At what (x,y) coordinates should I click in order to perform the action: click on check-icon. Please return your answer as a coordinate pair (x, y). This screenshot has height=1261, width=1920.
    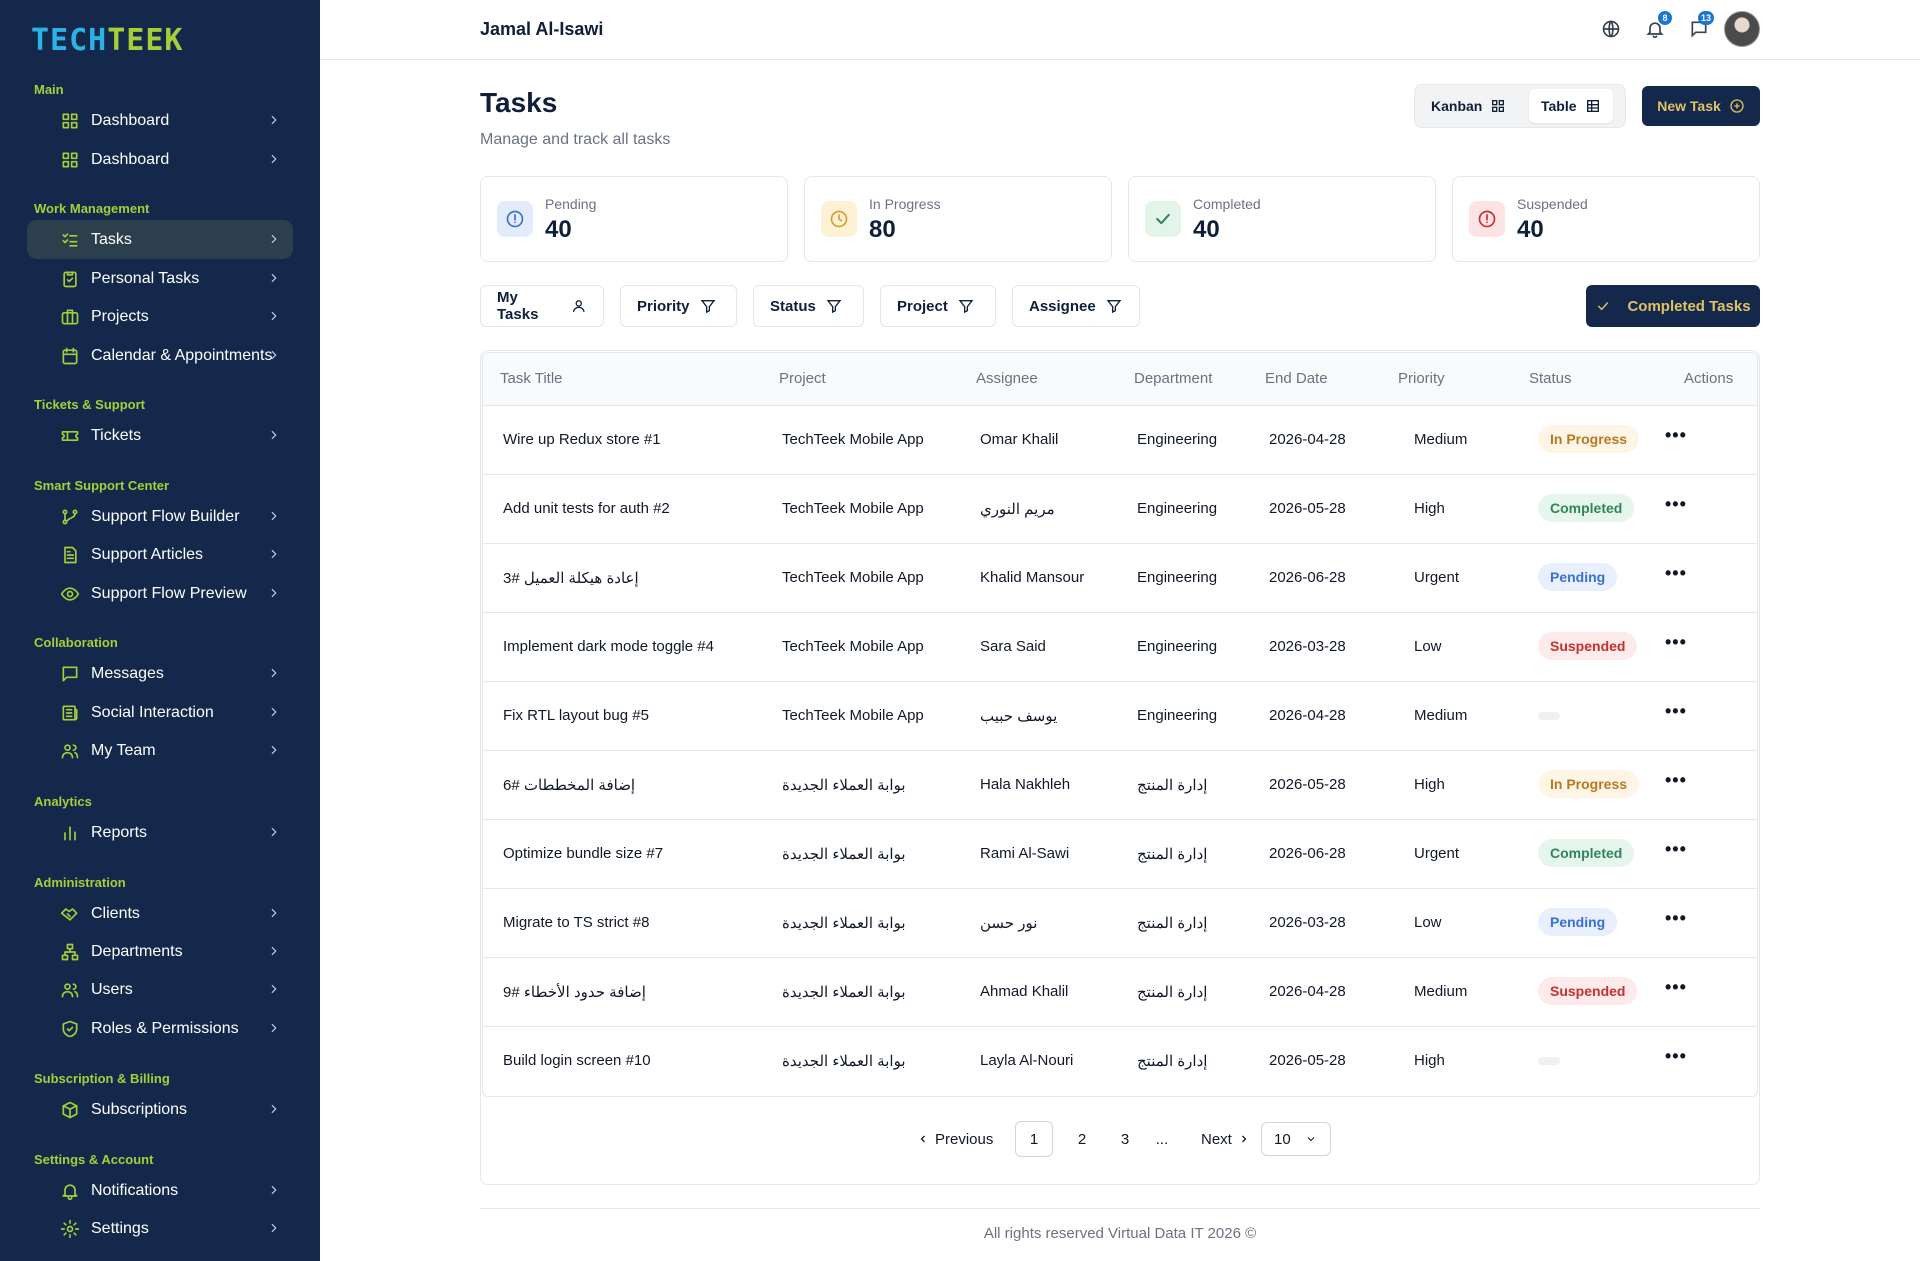
    Looking at the image, I should click on (1163, 219).